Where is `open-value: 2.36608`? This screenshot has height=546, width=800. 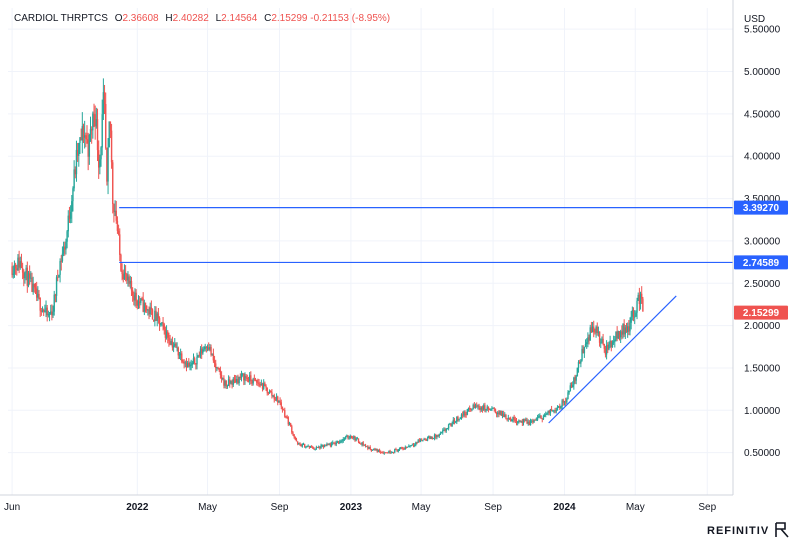 open-value: 2.36608 is located at coordinates (140, 18).